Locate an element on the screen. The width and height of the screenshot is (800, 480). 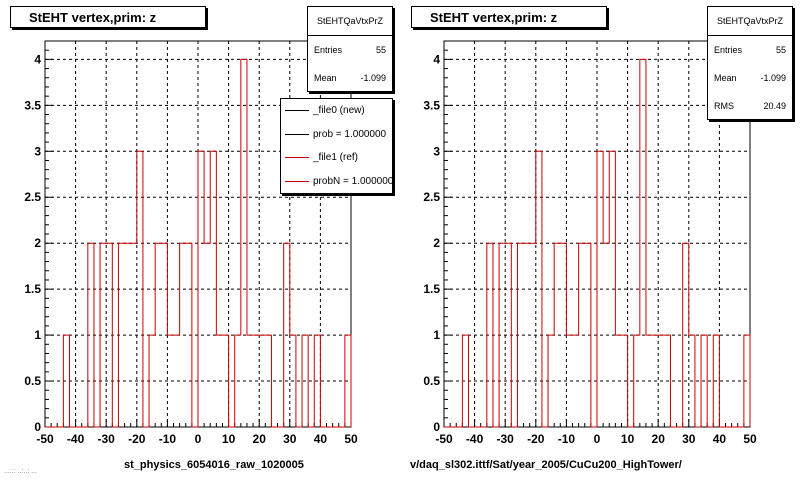
left-y-tick-label: 0.5 is located at coordinates (32, 381).